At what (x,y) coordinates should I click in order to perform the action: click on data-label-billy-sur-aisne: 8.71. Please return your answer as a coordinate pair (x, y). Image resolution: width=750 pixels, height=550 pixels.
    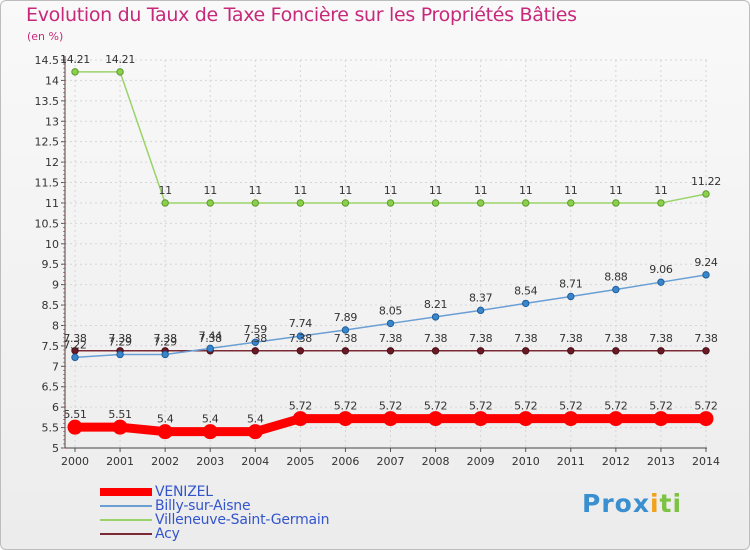
    Looking at the image, I should click on (570, 283).